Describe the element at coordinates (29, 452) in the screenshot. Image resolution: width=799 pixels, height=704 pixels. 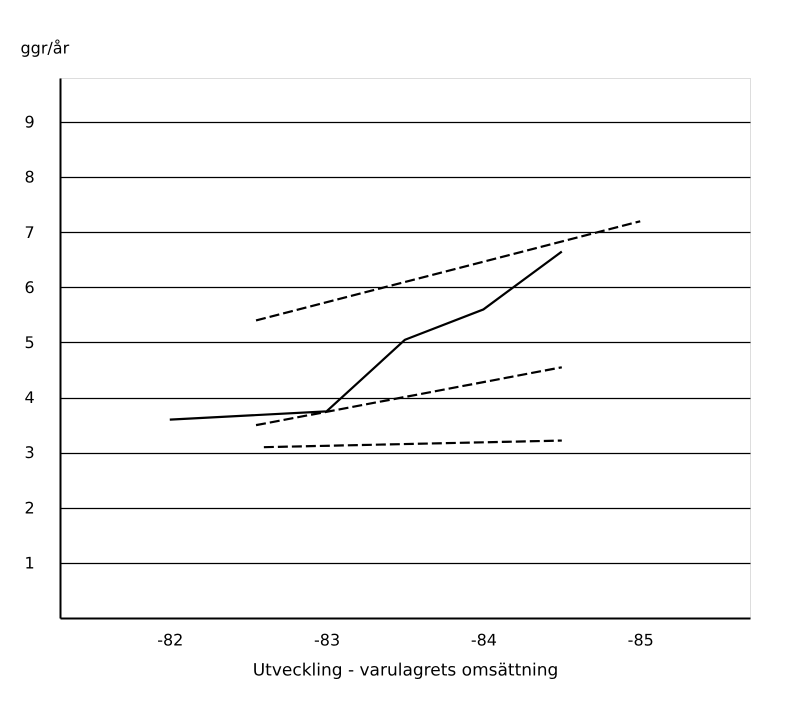
I see `y-tick-label: 3` at that location.